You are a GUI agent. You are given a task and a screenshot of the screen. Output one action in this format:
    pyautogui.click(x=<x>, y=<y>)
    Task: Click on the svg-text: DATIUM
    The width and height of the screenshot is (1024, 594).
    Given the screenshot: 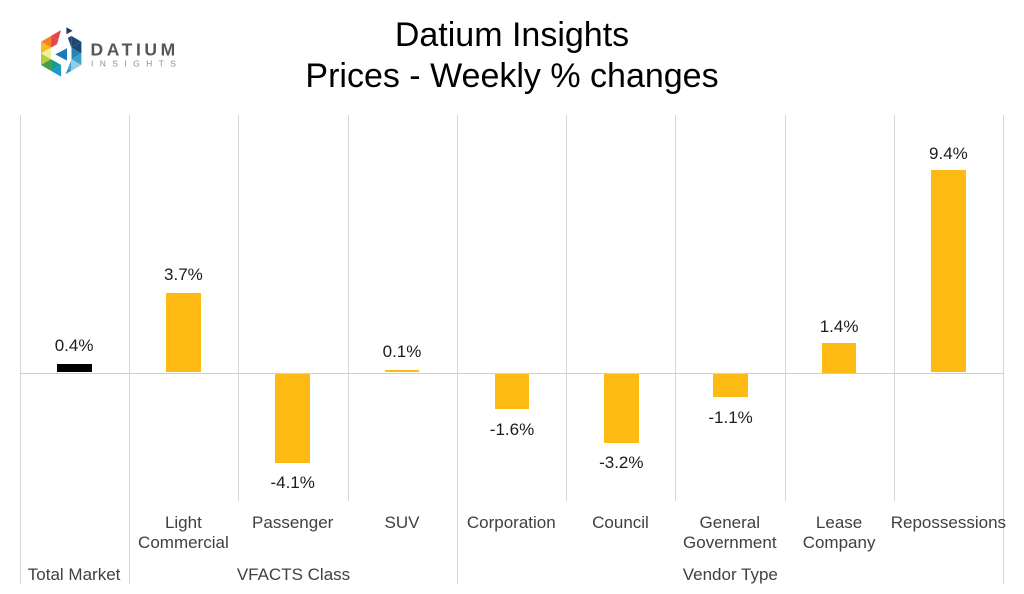 What is the action you would take?
    pyautogui.click(x=135, y=50)
    